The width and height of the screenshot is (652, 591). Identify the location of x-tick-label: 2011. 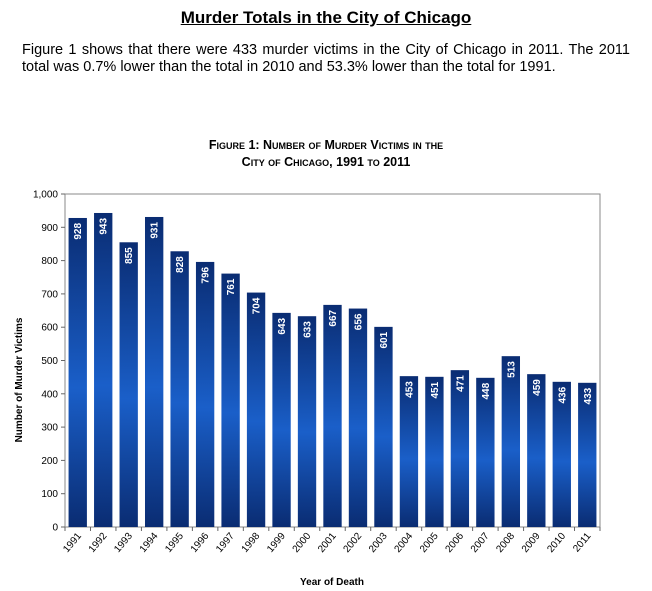
(582, 543).